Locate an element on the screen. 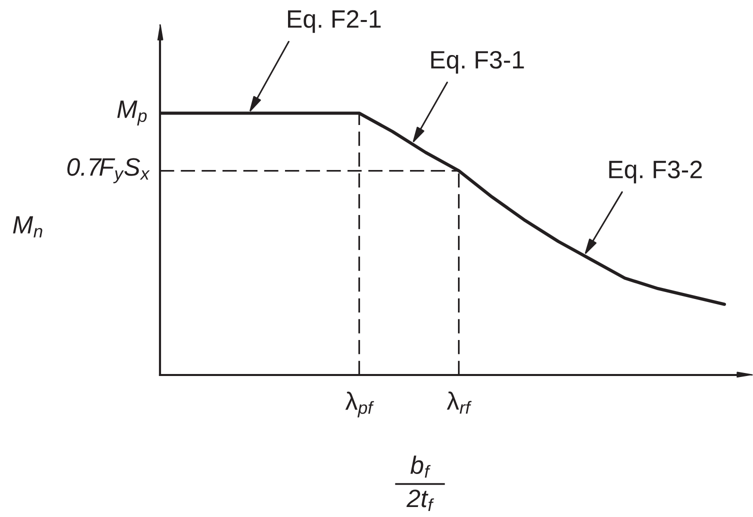 The width and height of the screenshot is (753, 517). x-tick-label: λ$_{pf}$ is located at coordinates (359, 405).